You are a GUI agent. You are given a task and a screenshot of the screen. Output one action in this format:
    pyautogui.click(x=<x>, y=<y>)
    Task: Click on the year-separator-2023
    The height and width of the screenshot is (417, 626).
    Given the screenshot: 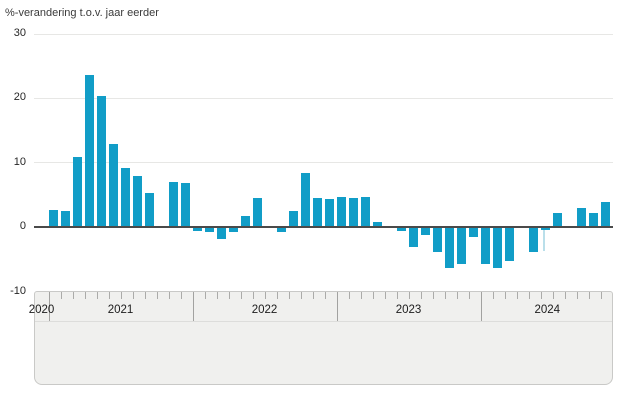 What is the action you would take?
    pyautogui.click(x=337, y=306)
    